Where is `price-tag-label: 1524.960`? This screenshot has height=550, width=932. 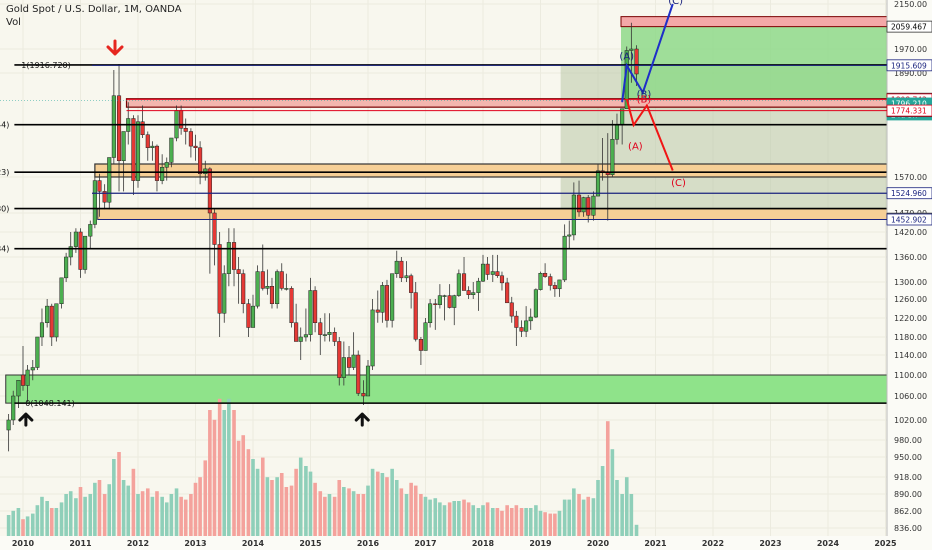
price-tag-label: 1524.960 is located at coordinates (909, 193).